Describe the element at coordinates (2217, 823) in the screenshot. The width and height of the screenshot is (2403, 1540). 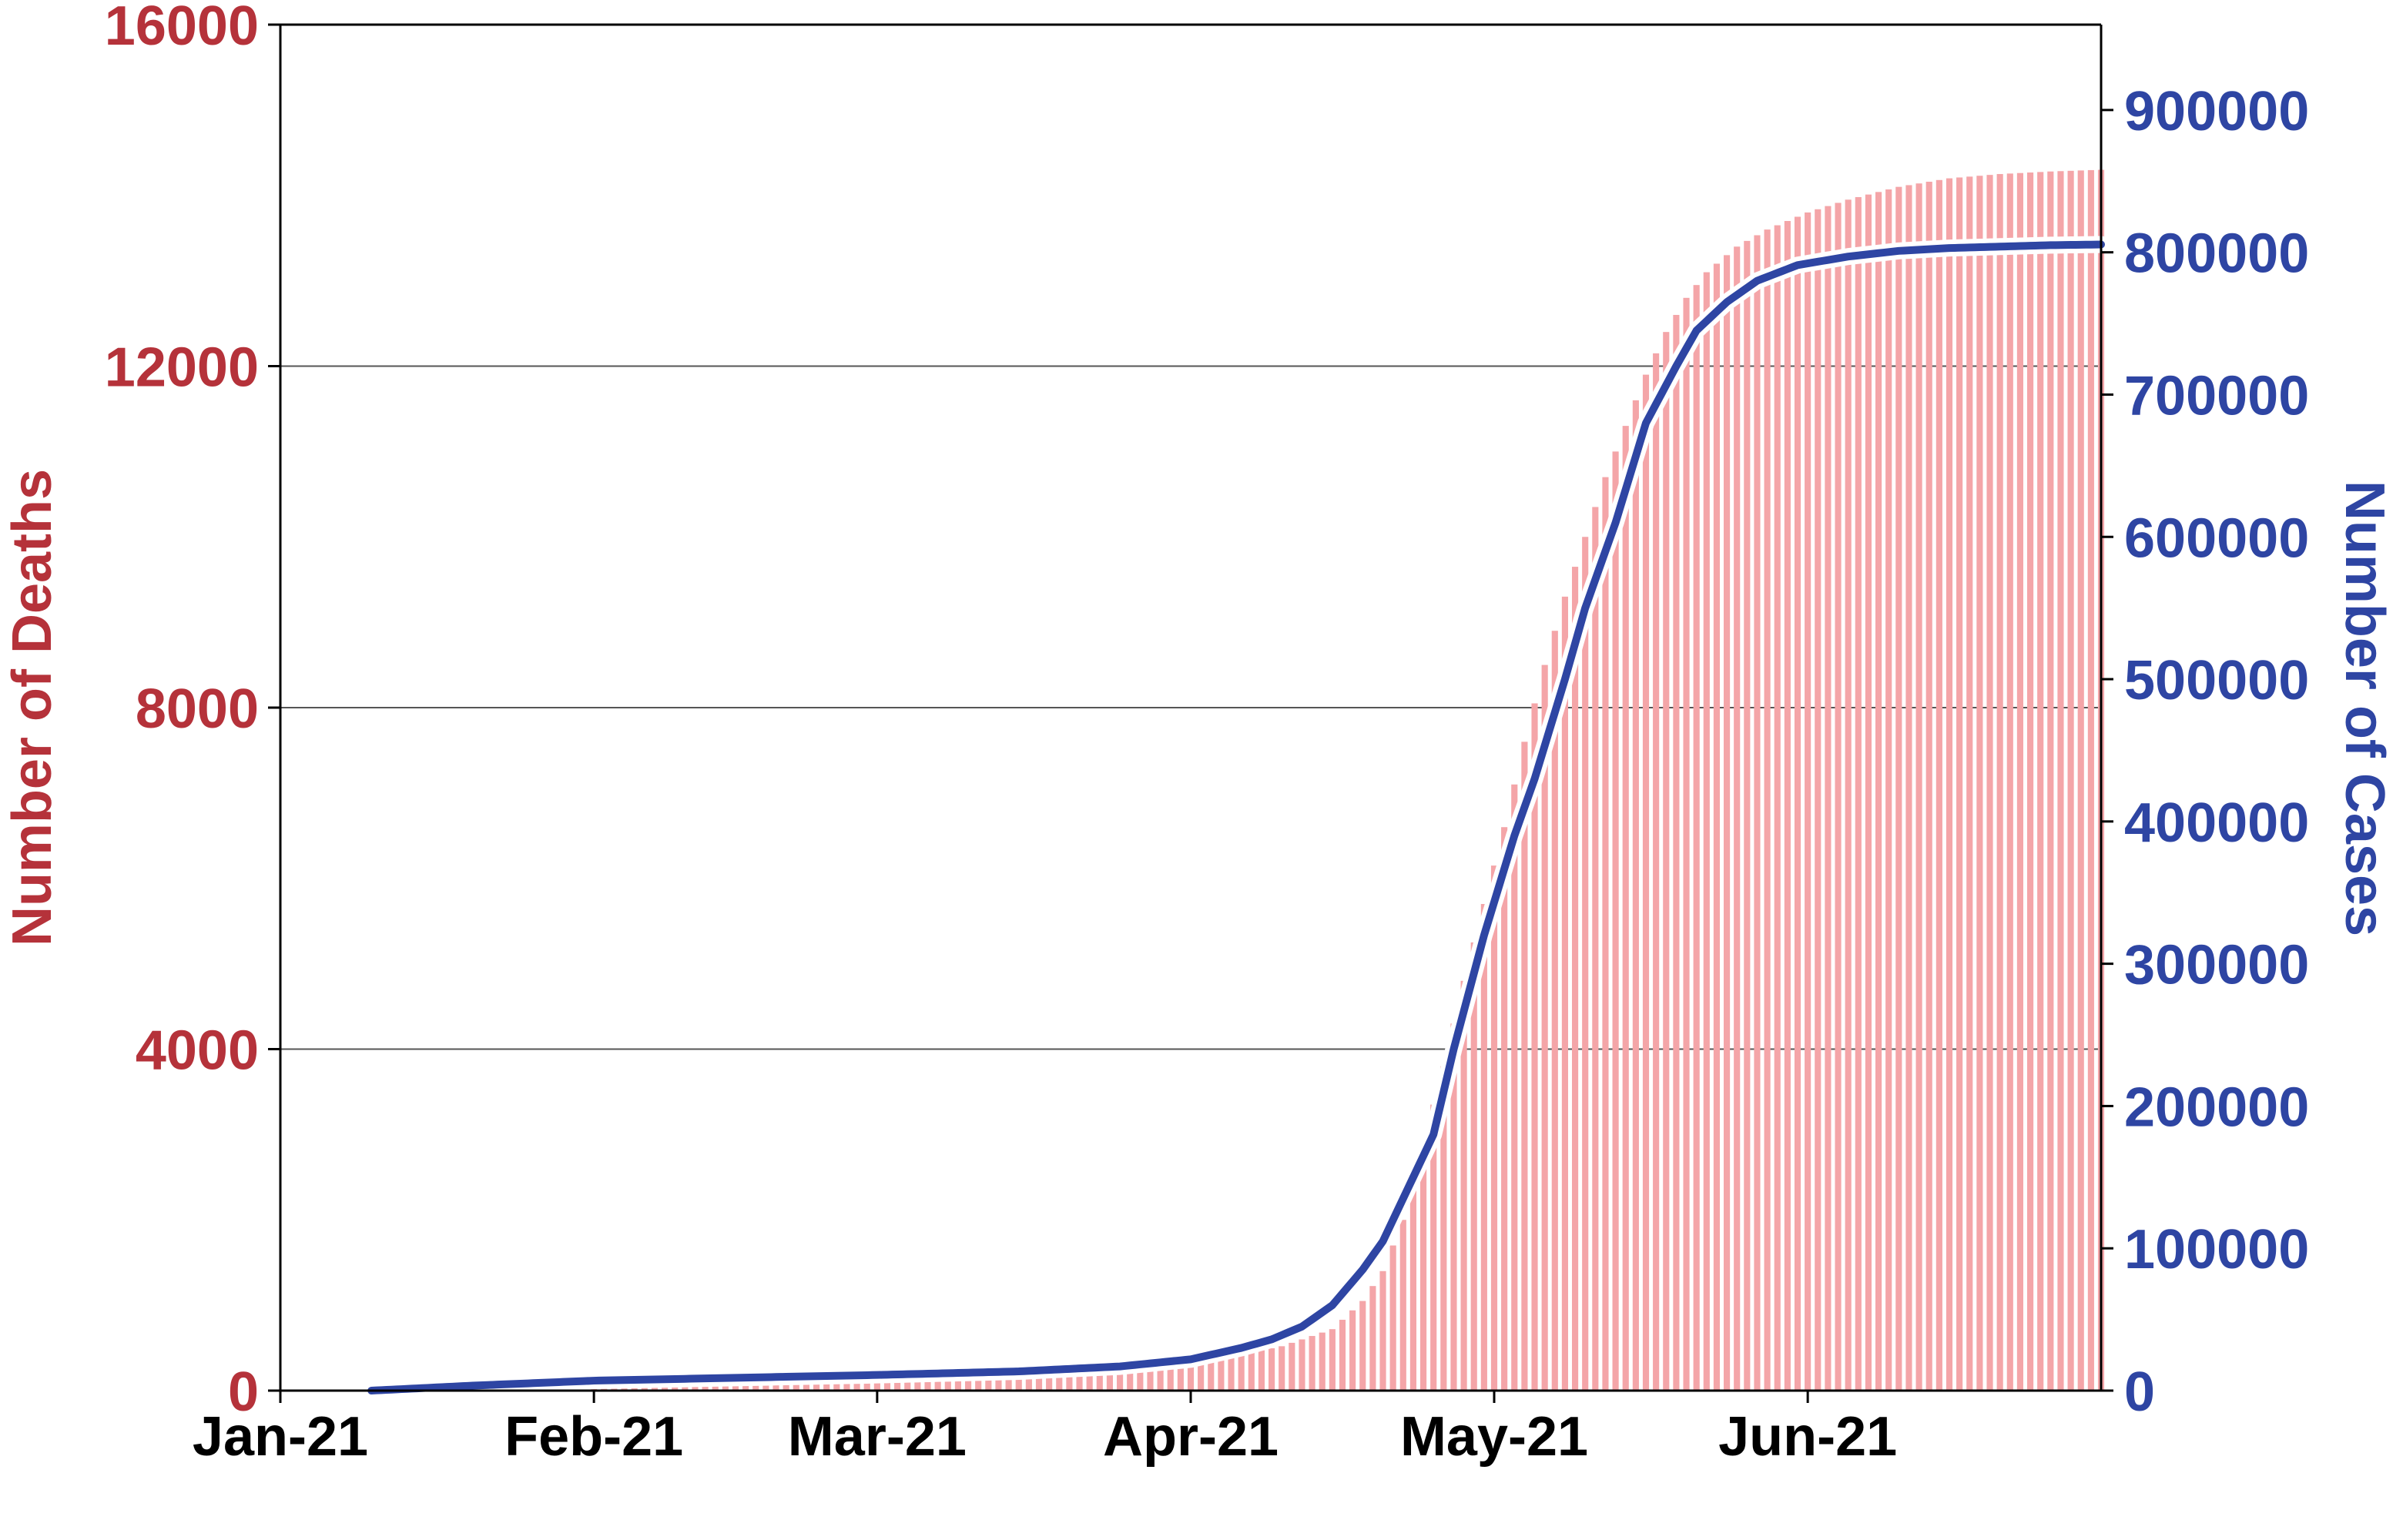
I see `right-tick-label: 400000` at that location.